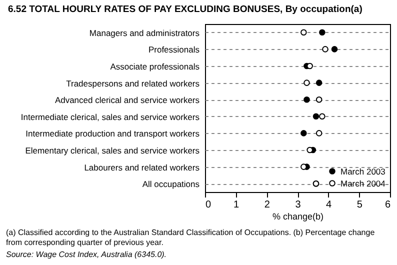 This screenshot has width=397, height=265. Describe the element at coordinates (363, 183) in the screenshot. I see `legend-label: March 2004` at that location.